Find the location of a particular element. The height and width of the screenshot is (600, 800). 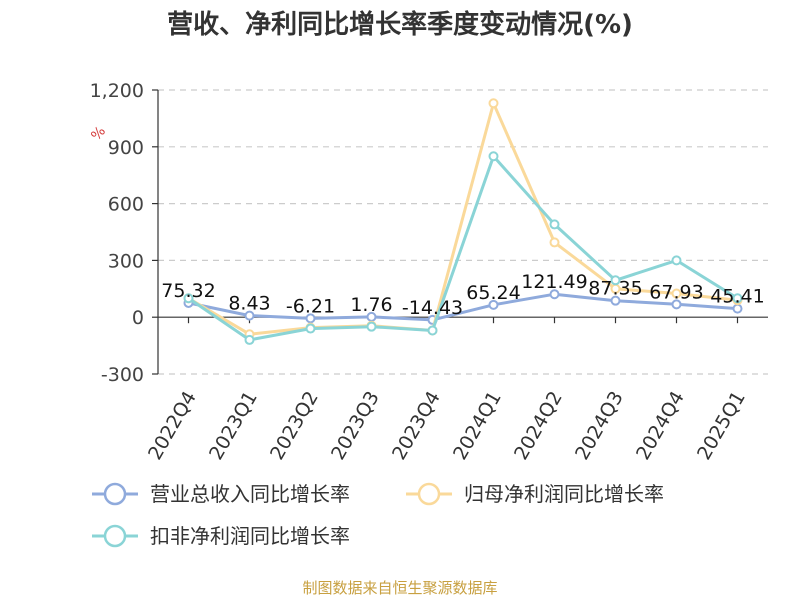

series-line is located at coordinates (463, 307).